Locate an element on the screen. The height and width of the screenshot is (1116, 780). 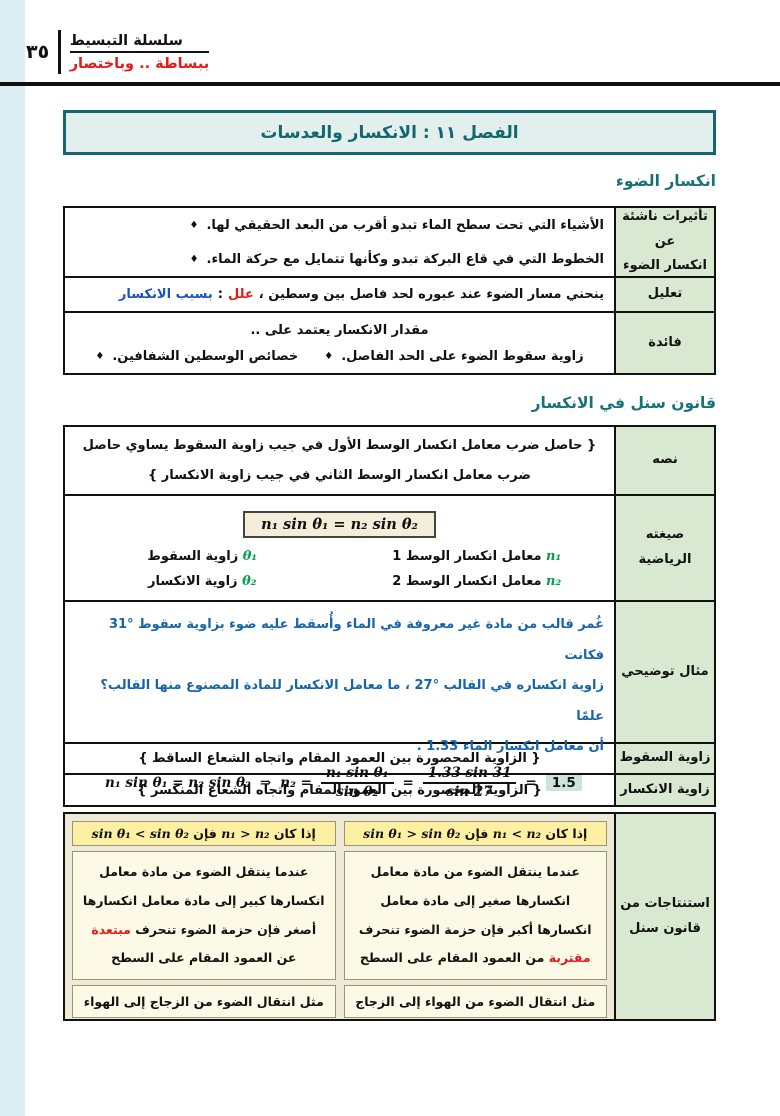
page-header: ٣٥ سلسلة التبسيط ببساطة .. وباختصار is located at coordinates (118, 52).